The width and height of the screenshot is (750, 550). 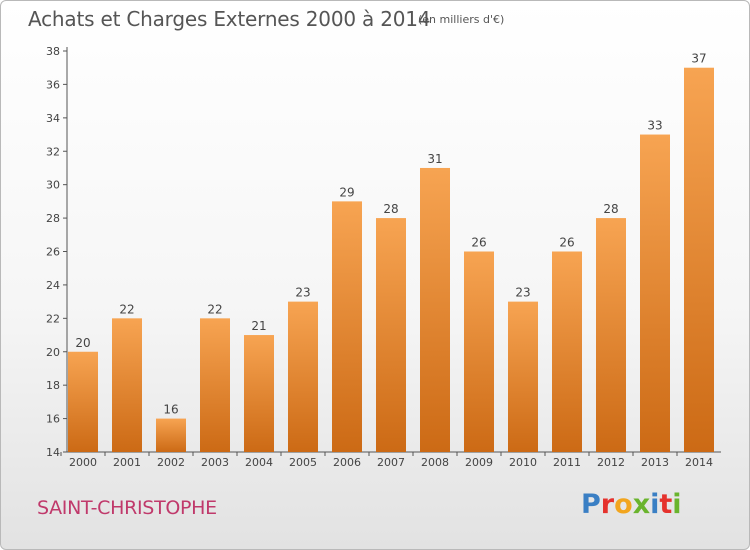 I want to click on proxiti-logo: Proxiti, so click(x=631, y=504).